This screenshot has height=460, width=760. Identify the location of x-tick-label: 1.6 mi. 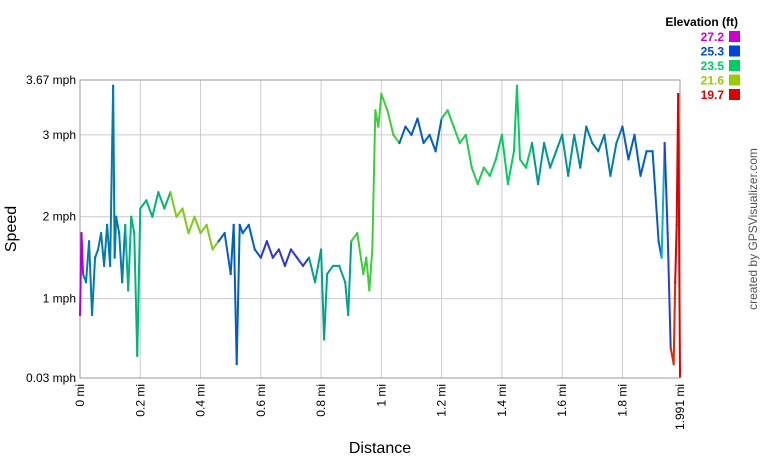
(562, 400).